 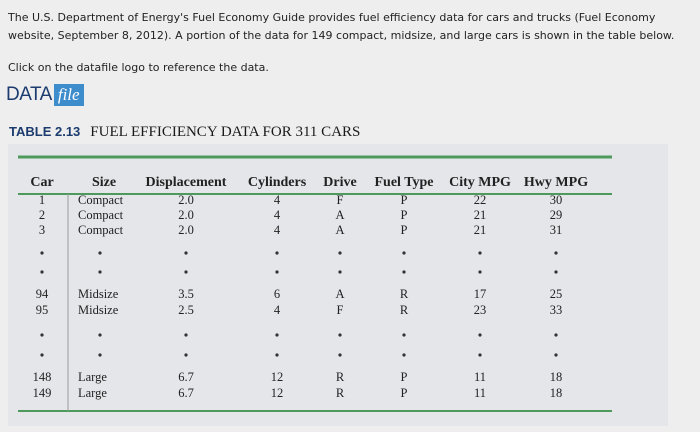 What do you see at coordinates (186, 182) in the screenshot?
I see `column-header: Displacement` at bounding box center [186, 182].